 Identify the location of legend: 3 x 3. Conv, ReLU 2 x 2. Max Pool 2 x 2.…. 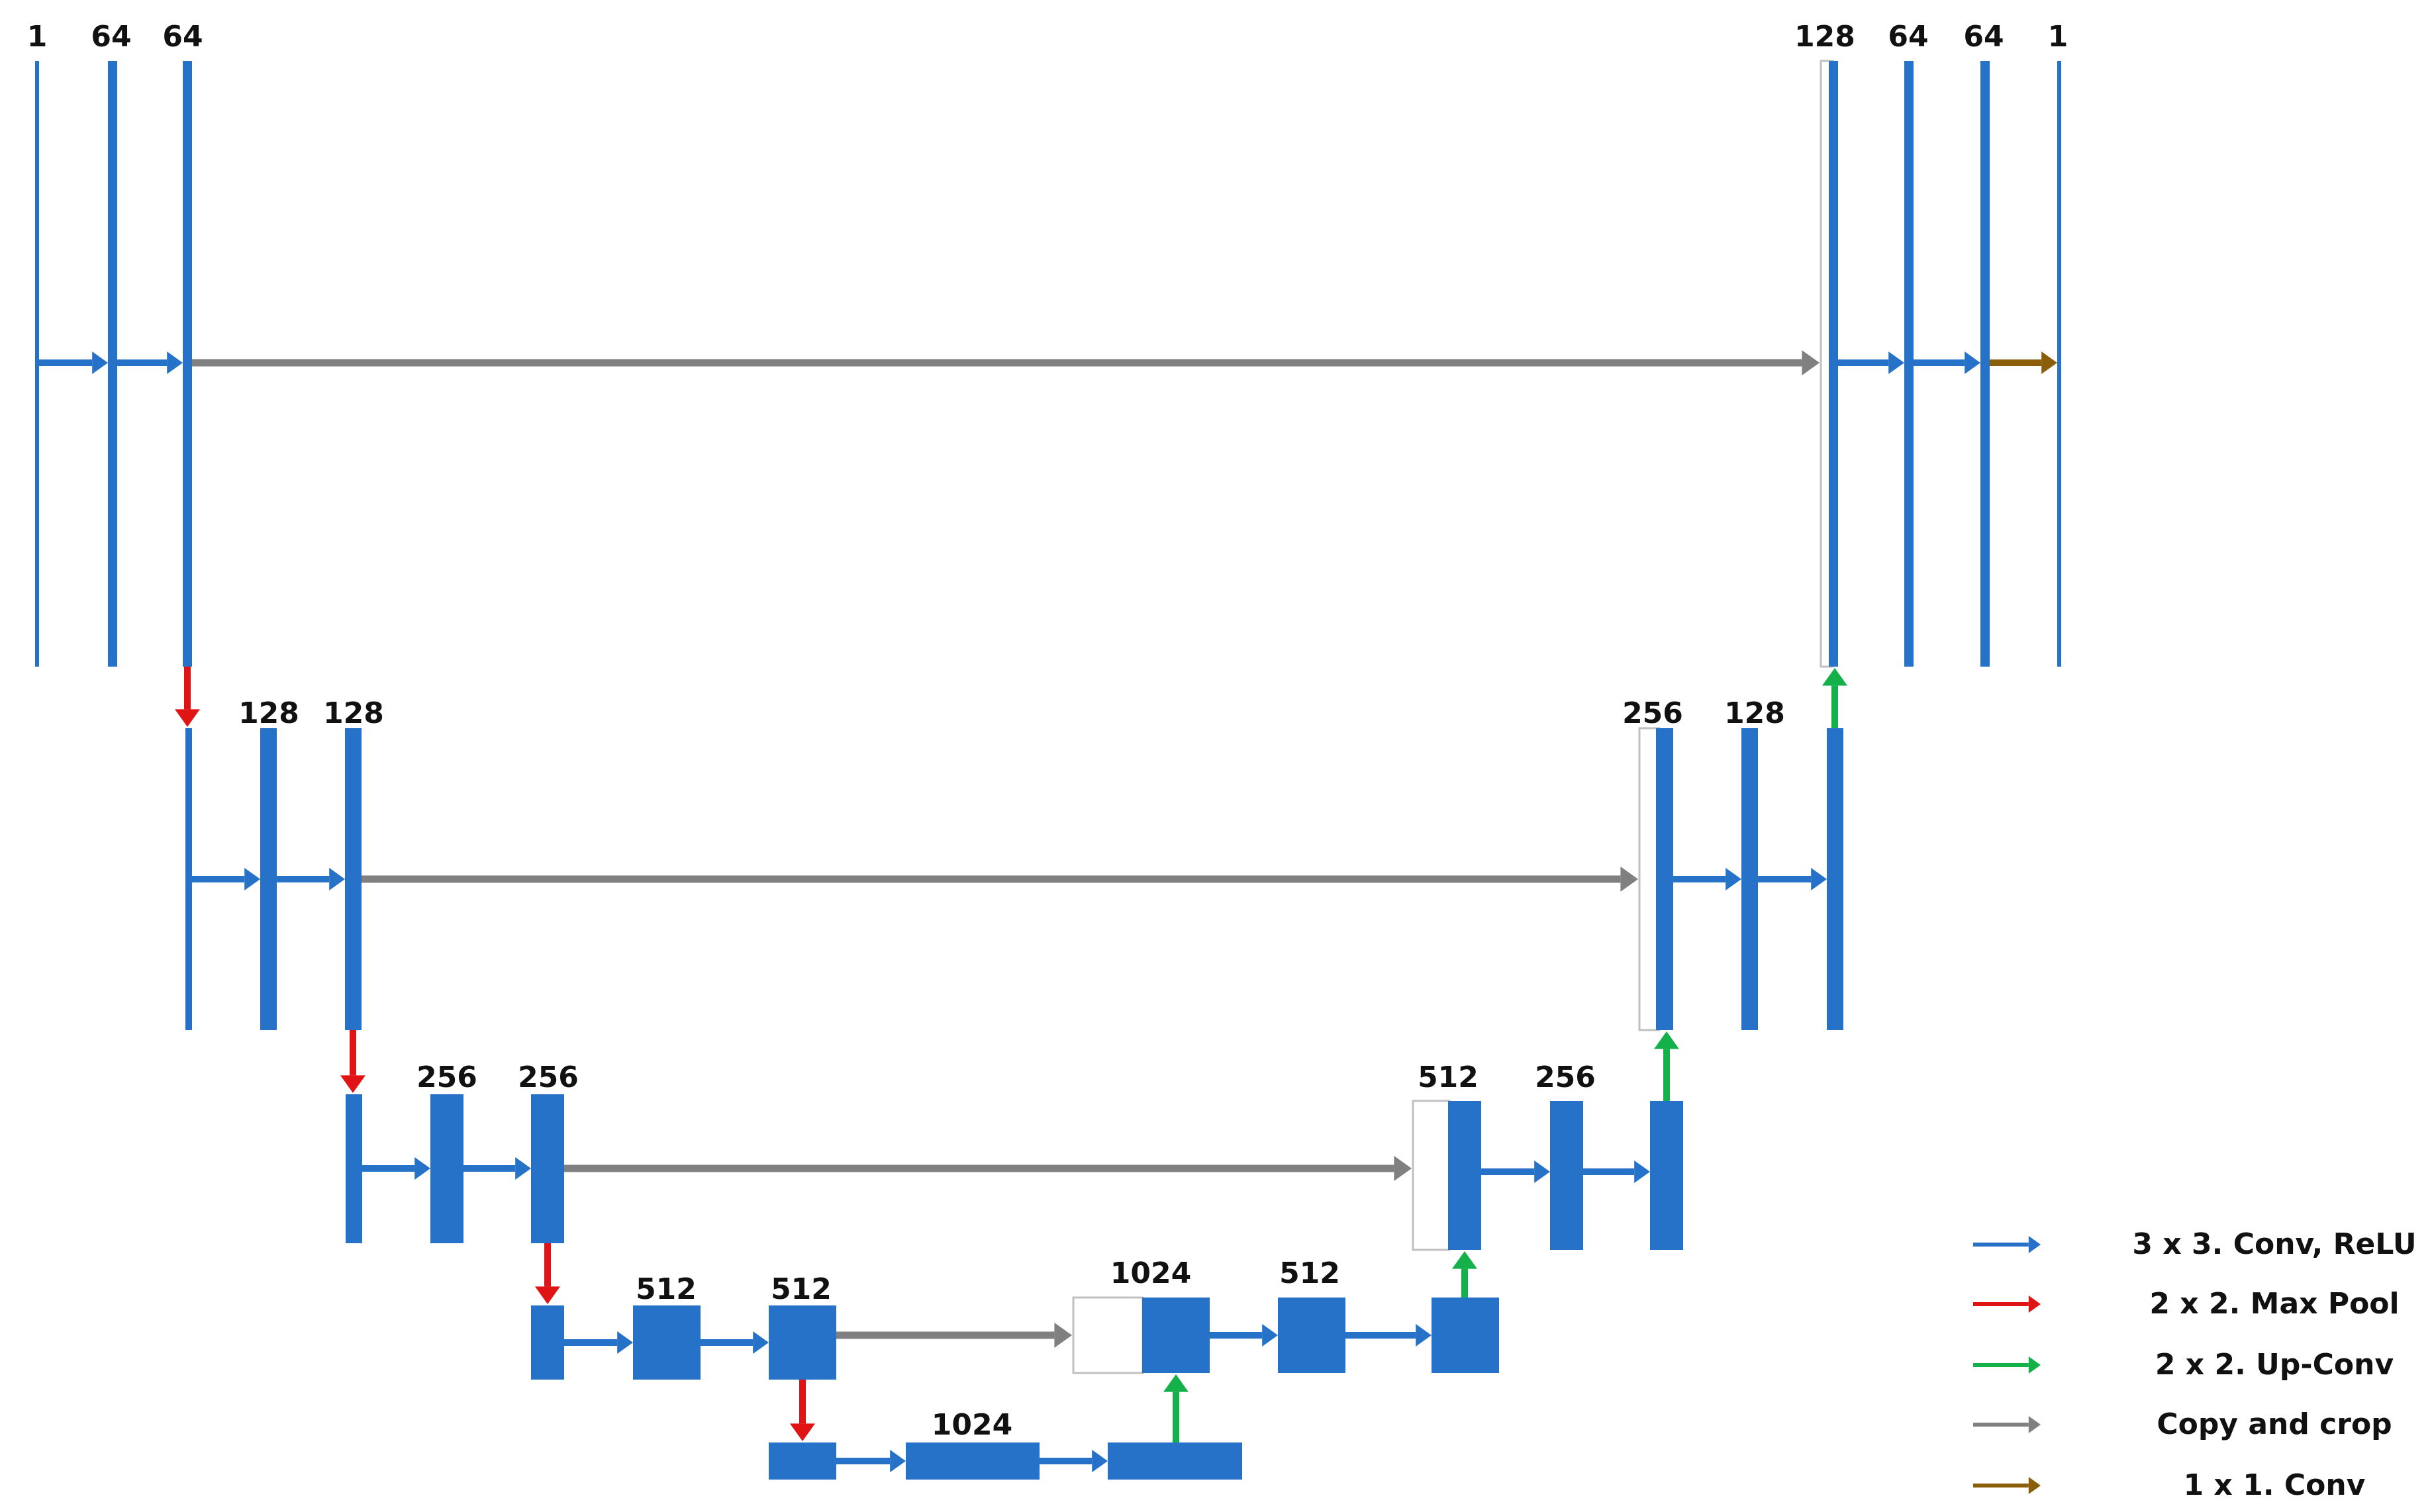
(2195, 1364).